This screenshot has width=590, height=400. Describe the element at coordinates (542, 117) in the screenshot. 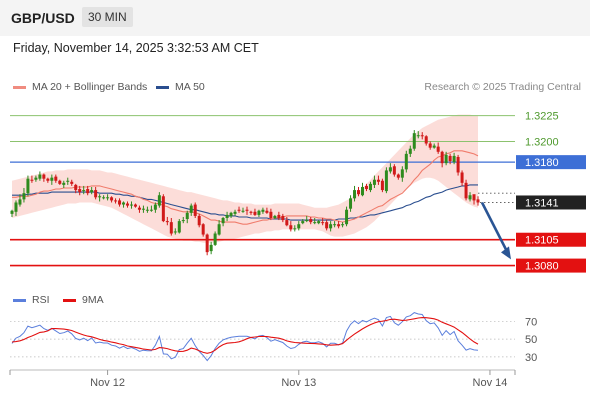

I see `level-label-1.3225: 1.3225` at that location.